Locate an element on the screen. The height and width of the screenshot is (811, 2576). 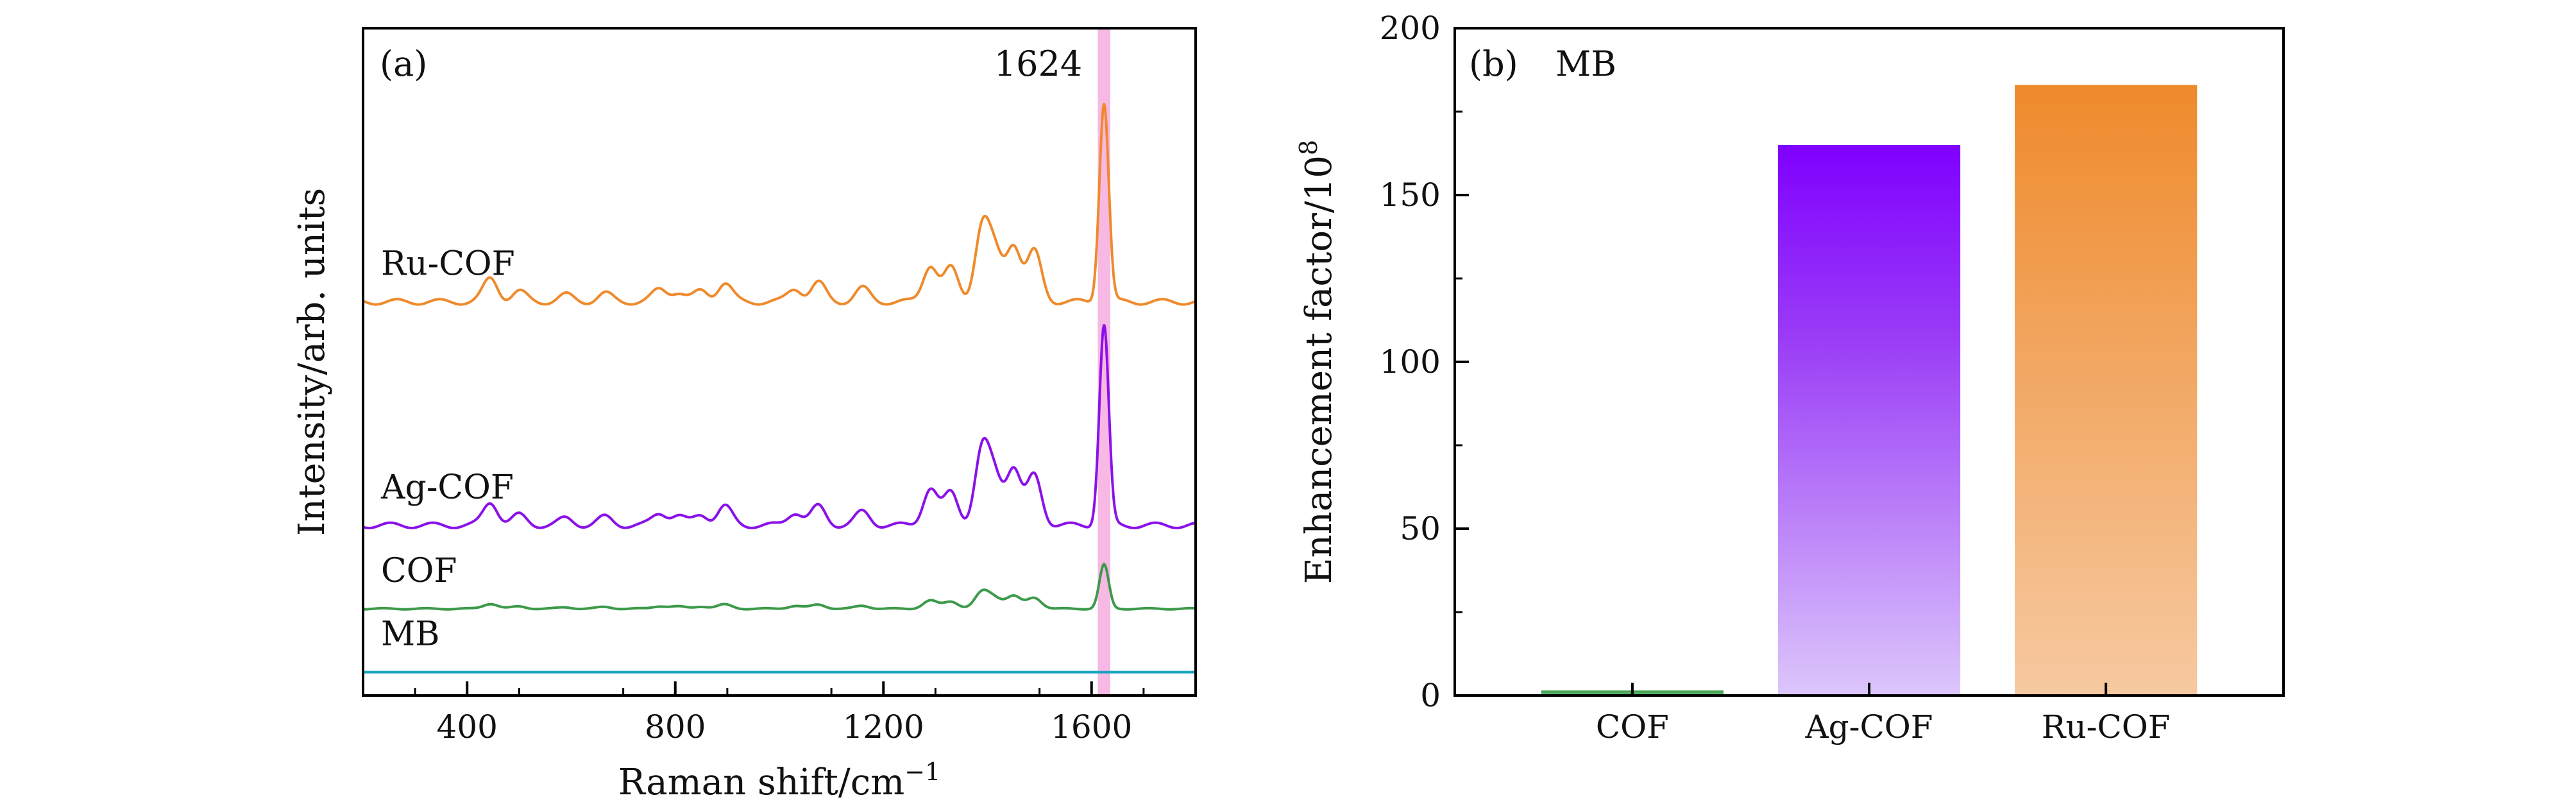
y-axis-title-a: Intensity/arb. units is located at coordinates (312, 362).